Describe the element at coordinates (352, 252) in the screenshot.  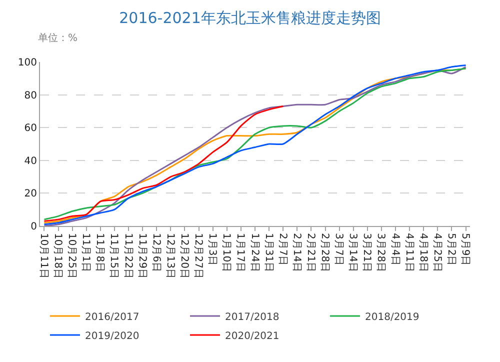
I see `x-tick-label: 3月14日` at that location.